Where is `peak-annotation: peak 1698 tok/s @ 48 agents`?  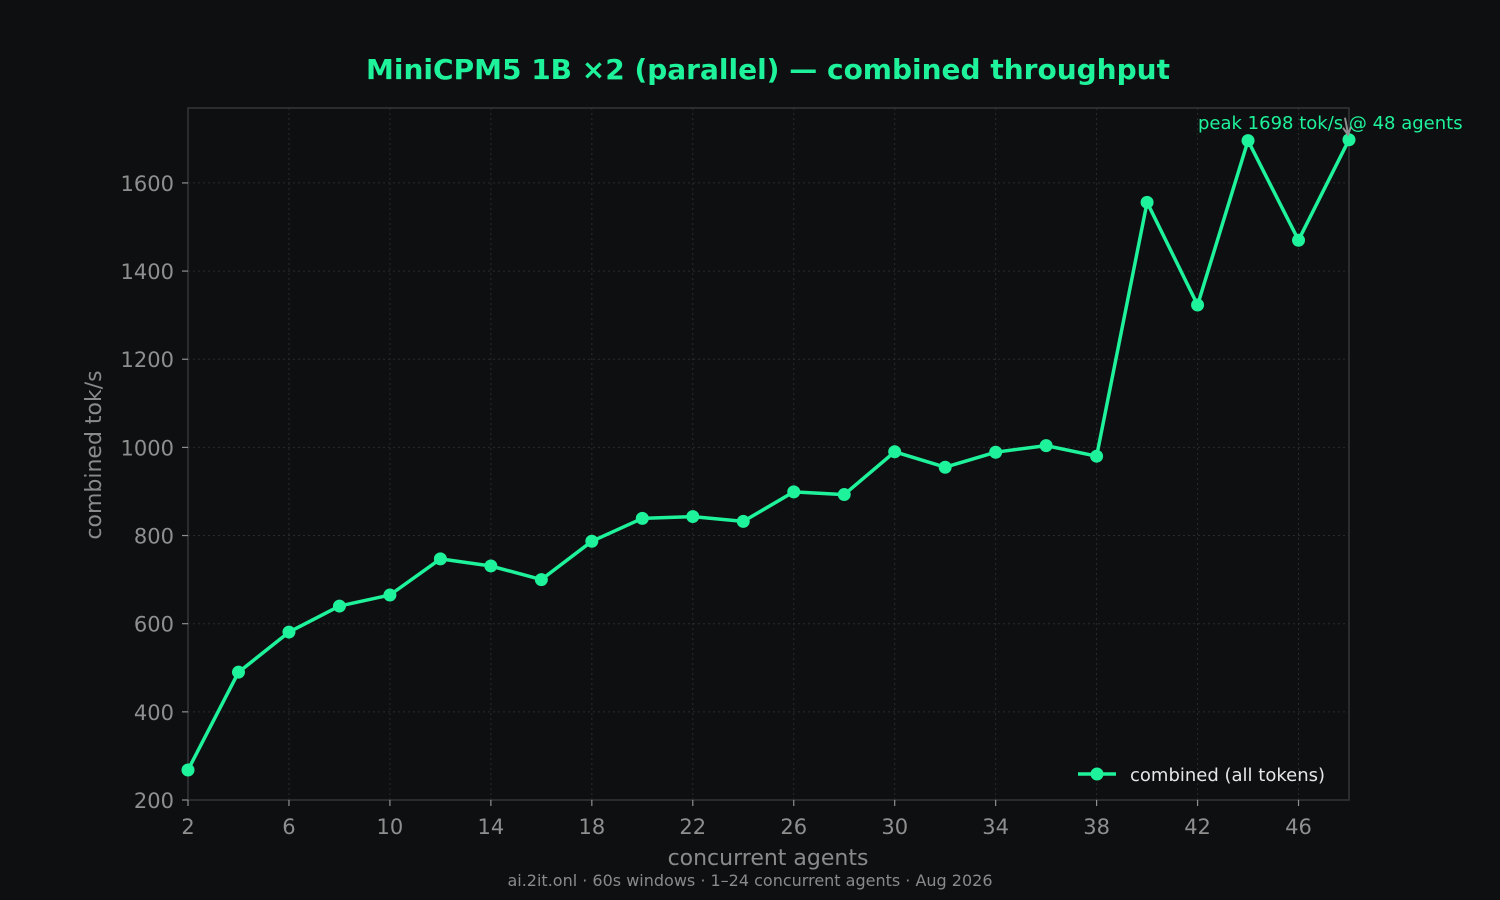 peak-annotation: peak 1698 tok/s @ 48 agents is located at coordinates (1330, 125).